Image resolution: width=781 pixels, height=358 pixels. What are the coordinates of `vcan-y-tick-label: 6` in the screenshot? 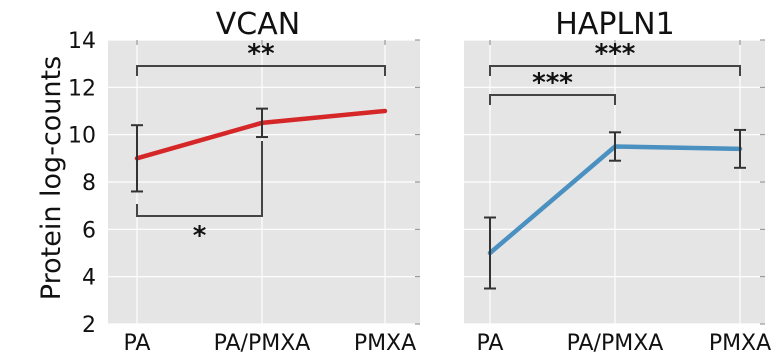 It's located at (89, 230).